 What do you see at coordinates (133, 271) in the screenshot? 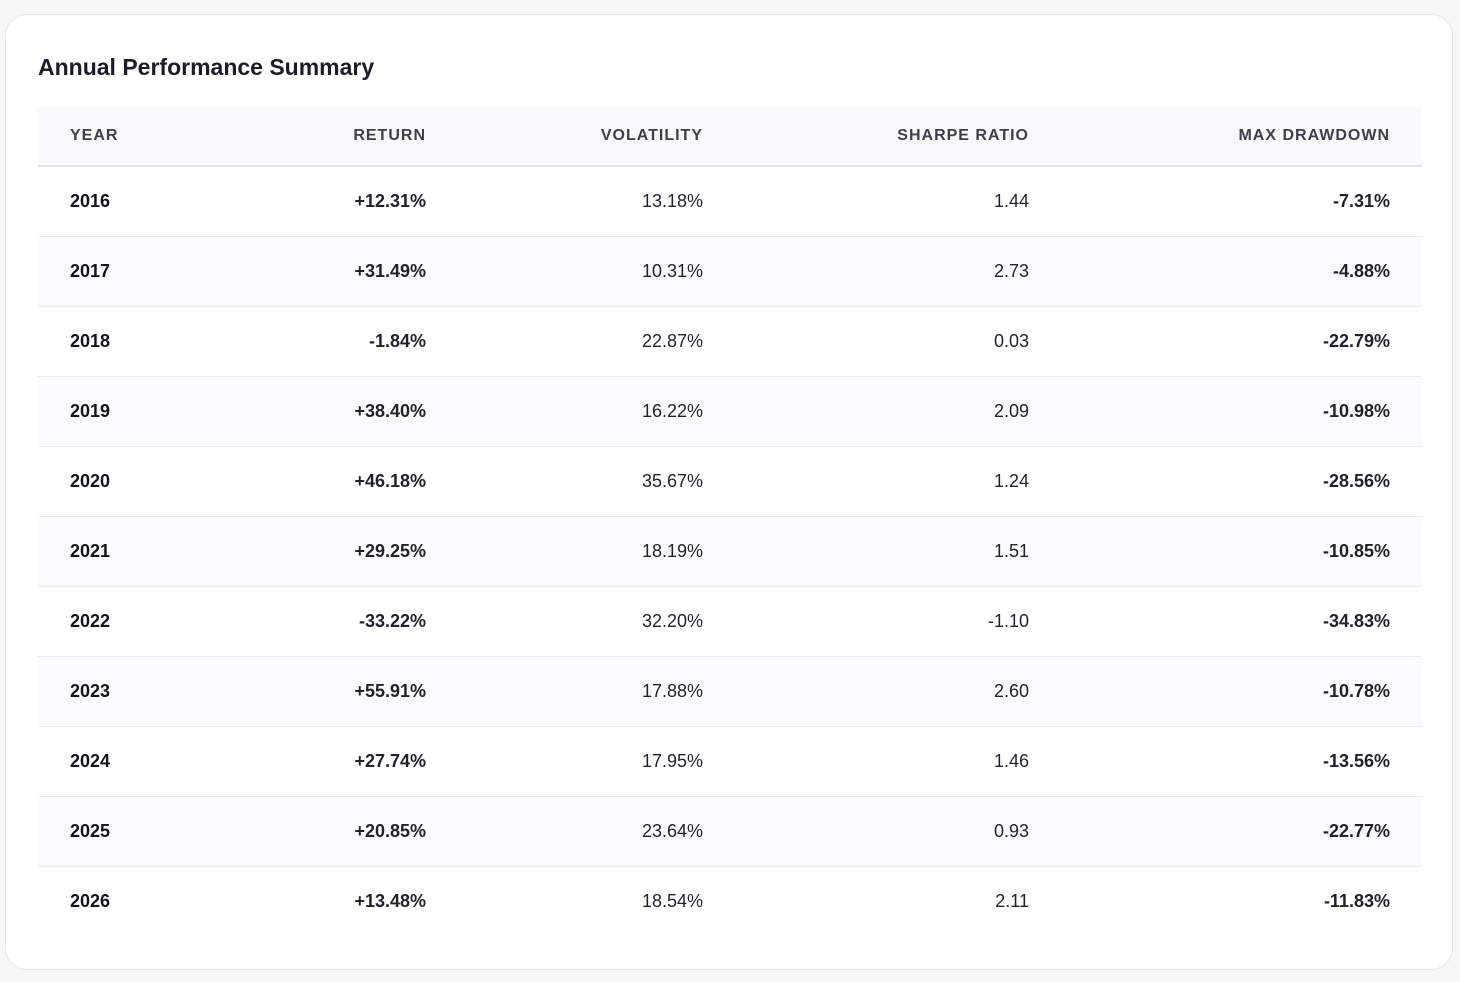
I see `cell-year: 2017` at bounding box center [133, 271].